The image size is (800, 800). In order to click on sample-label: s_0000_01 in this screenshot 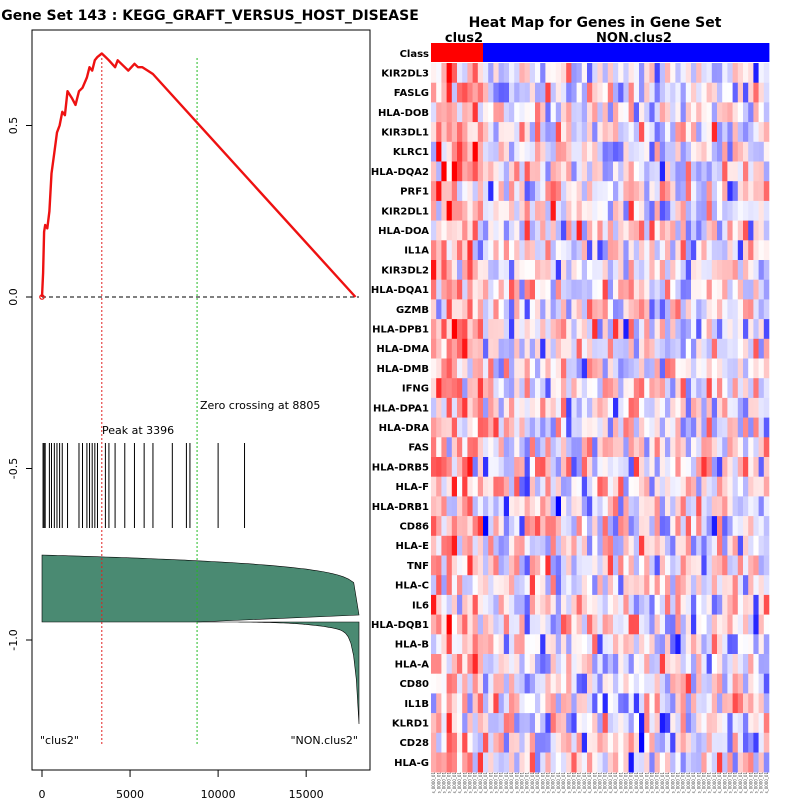, I will do `click(683, 783)`.